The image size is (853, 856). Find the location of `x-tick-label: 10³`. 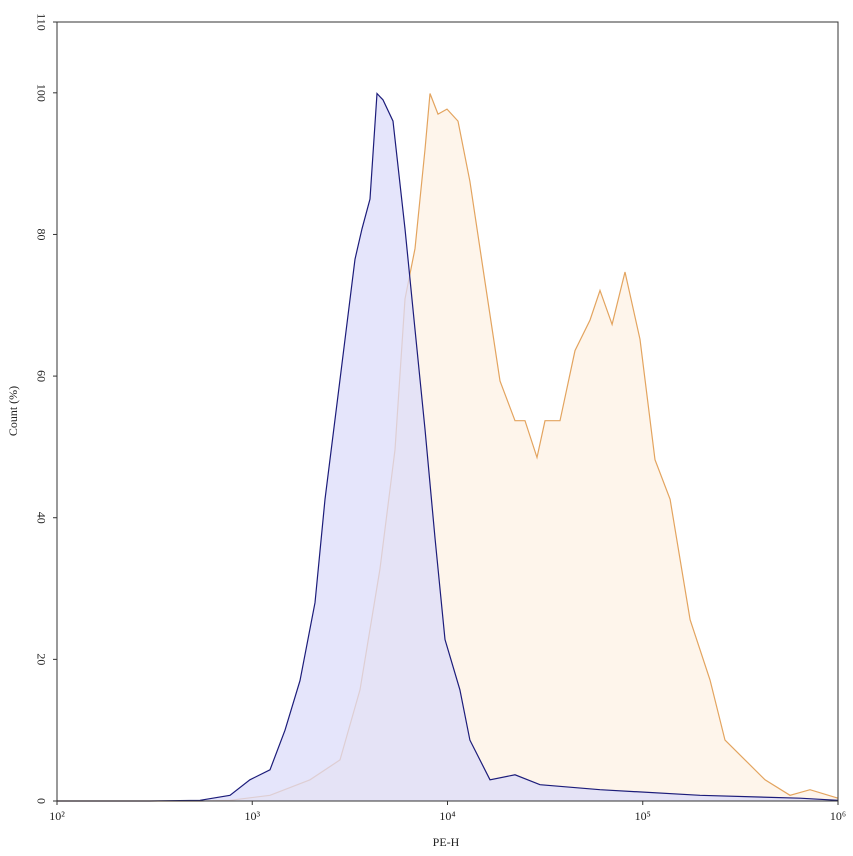

x-tick-label: 10³ is located at coordinates (252, 816).